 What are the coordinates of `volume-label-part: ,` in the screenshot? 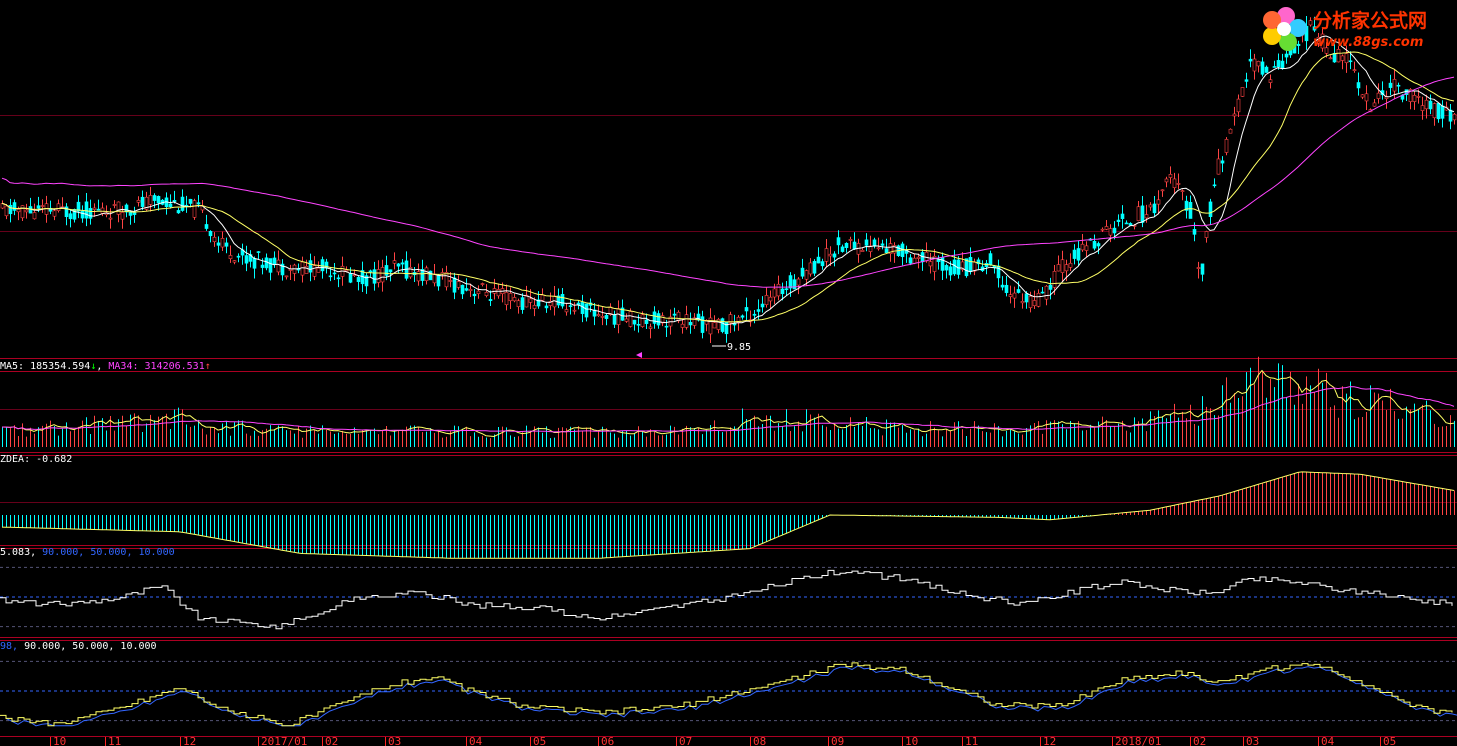 It's located at (102, 366).